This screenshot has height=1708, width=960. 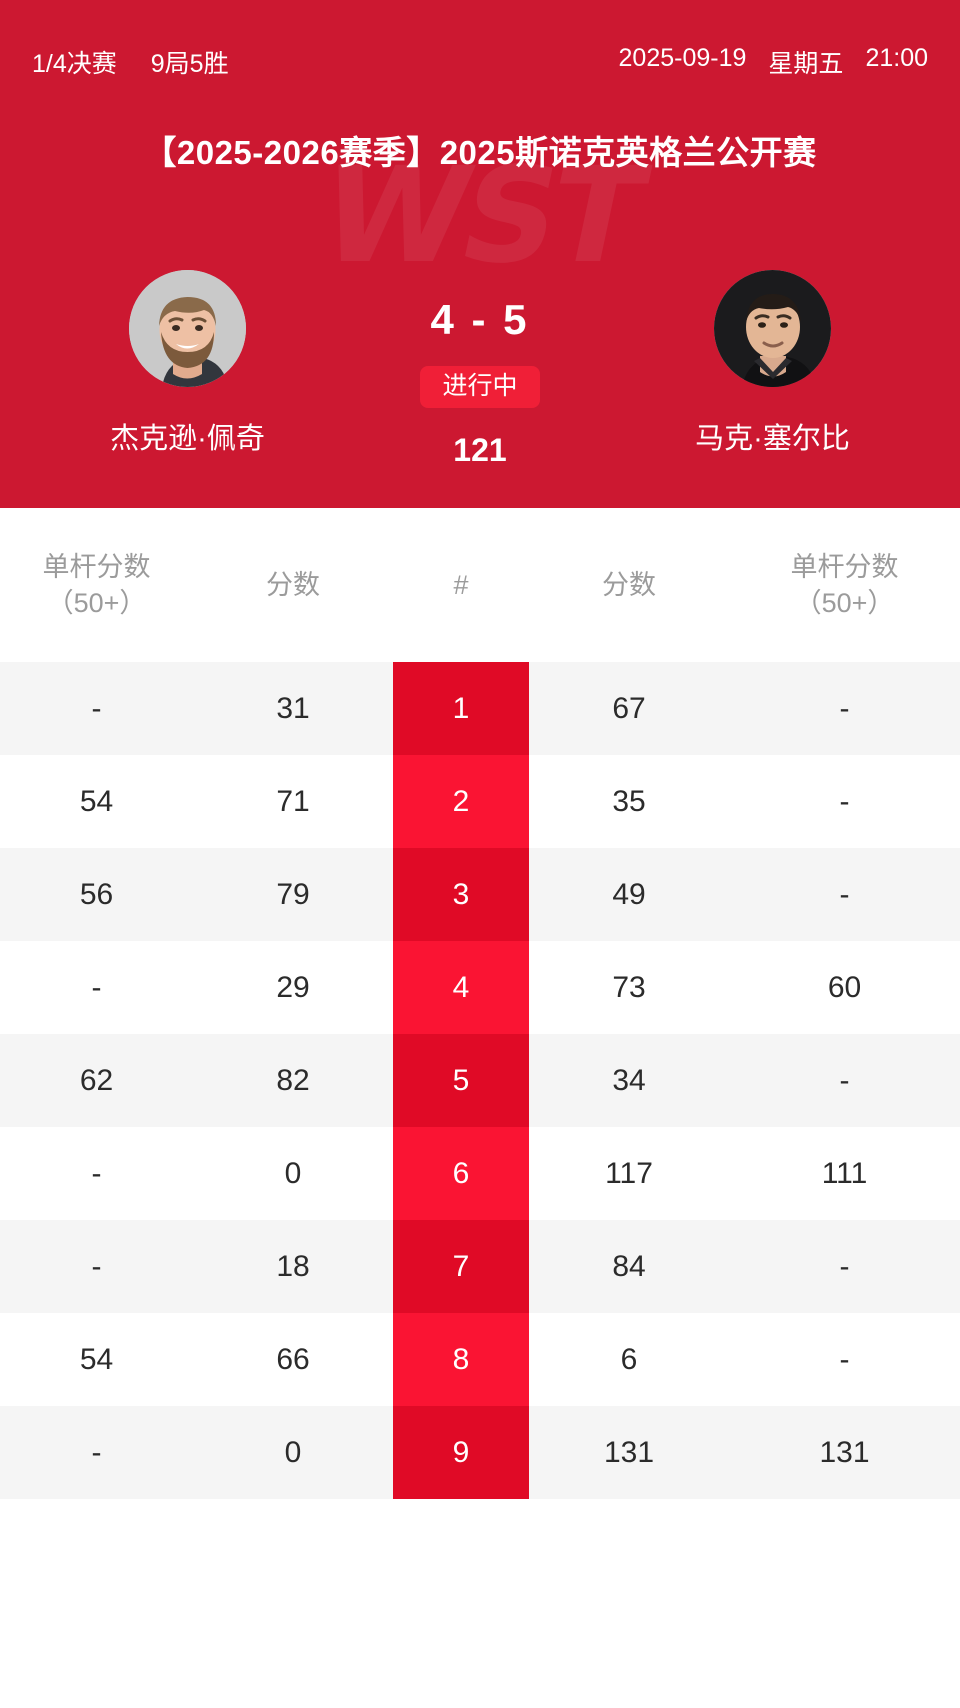 What do you see at coordinates (461, 1452) in the screenshot?
I see `cell-frame-number: 9` at bounding box center [461, 1452].